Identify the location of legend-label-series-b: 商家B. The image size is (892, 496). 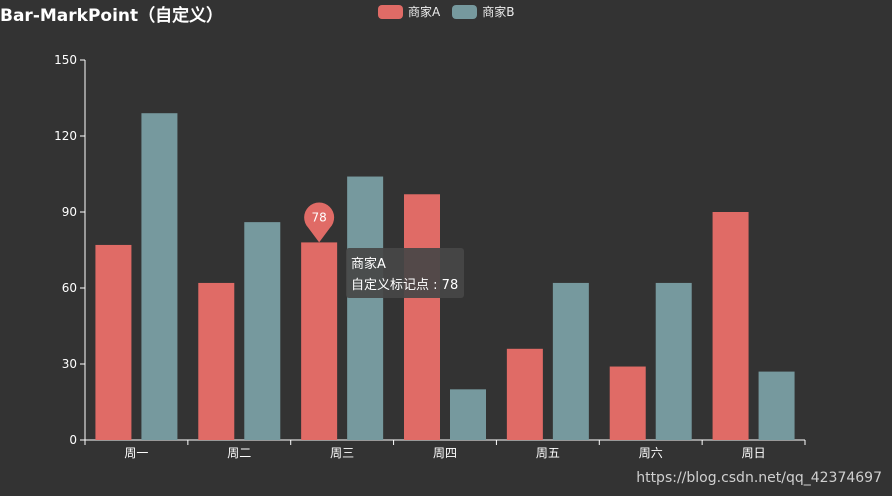
(498, 12).